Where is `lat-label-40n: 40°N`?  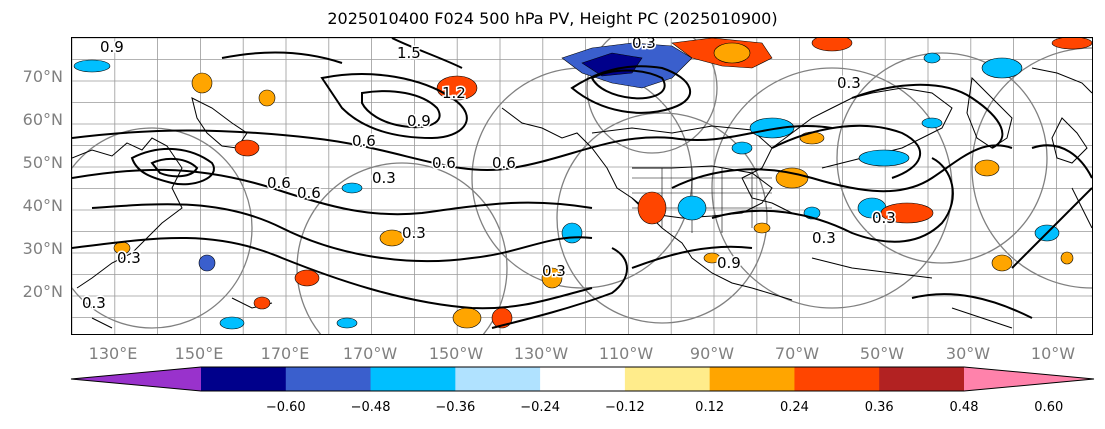 lat-label-40n: 40°N is located at coordinates (42, 205).